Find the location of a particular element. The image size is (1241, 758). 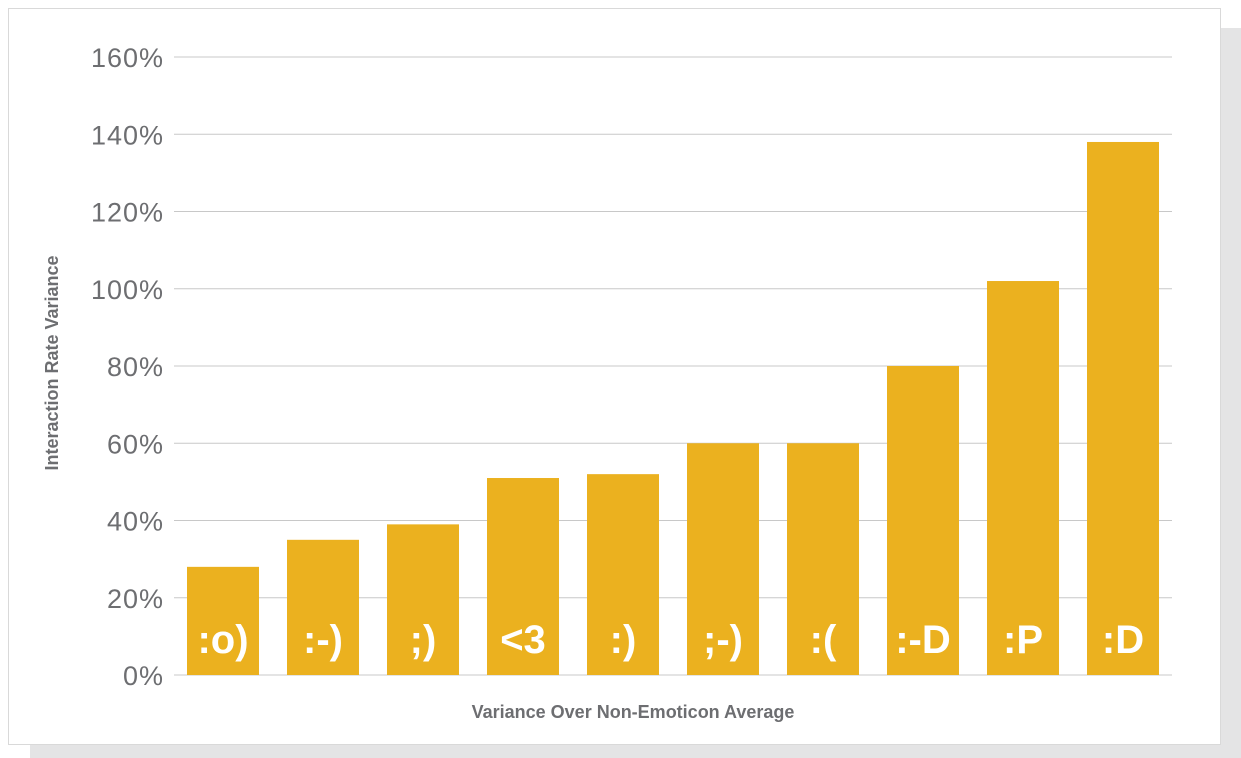

x-axis-title: Variance Over Non-Emoticon Average is located at coordinates (633, 712).